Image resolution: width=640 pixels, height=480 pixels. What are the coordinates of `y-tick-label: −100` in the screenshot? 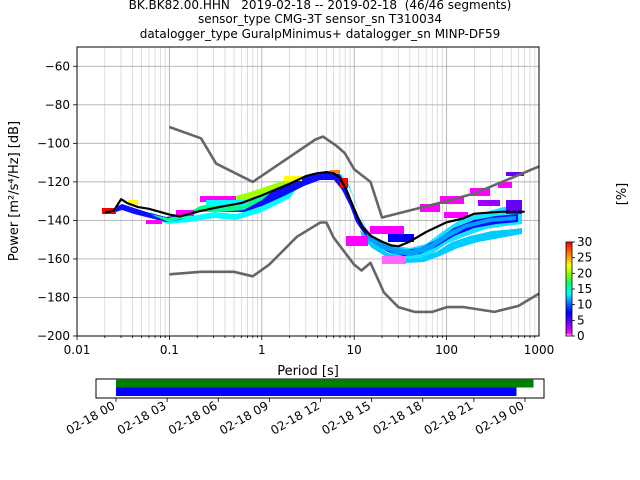 It's located at (53, 143).